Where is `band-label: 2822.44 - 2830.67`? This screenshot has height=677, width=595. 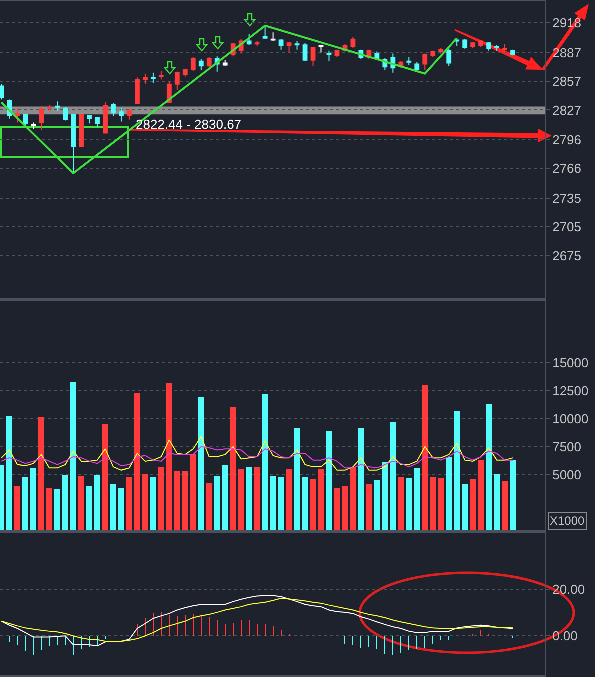 band-label: 2822.44 - 2830.67 is located at coordinates (189, 124).